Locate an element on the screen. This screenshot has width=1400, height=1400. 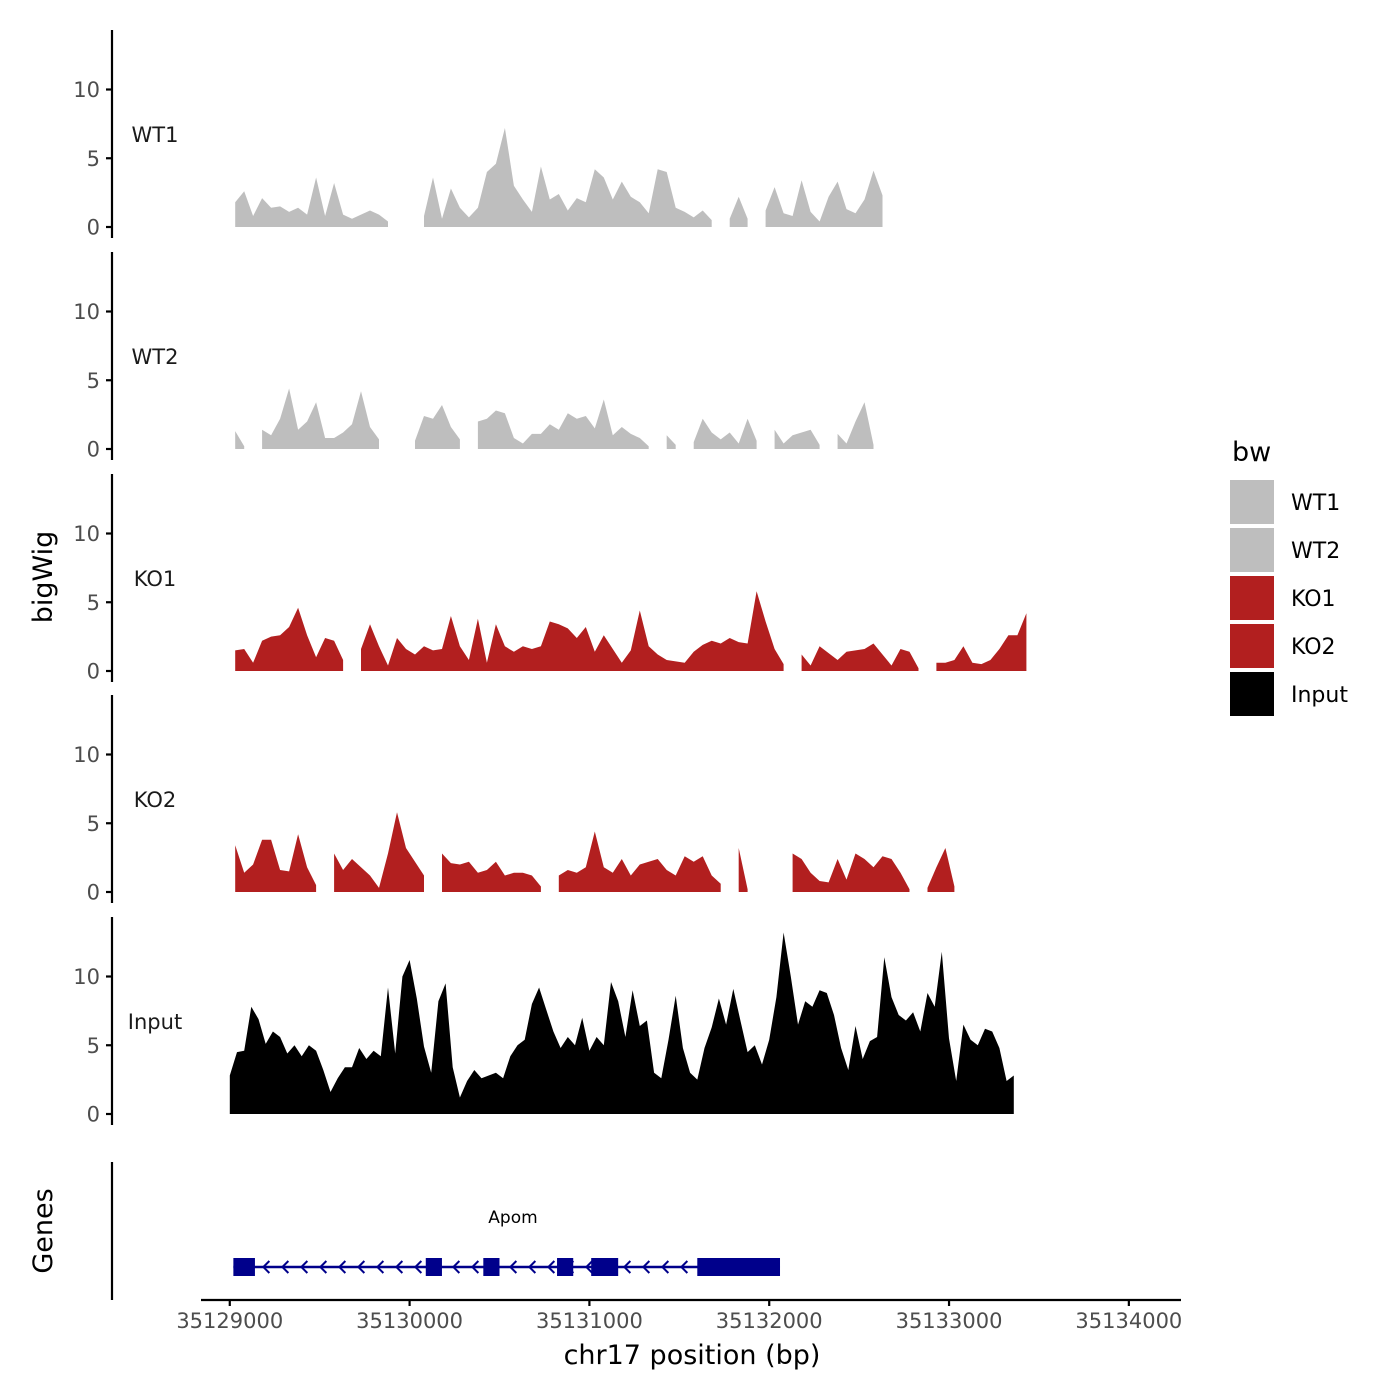
track-label: Input is located at coordinates (155, 1022).